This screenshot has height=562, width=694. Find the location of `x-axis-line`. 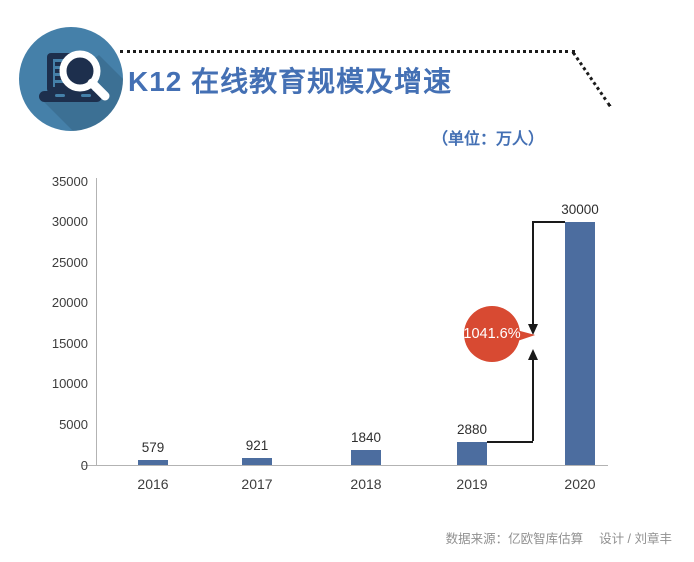

x-axis-line is located at coordinates (345, 465).